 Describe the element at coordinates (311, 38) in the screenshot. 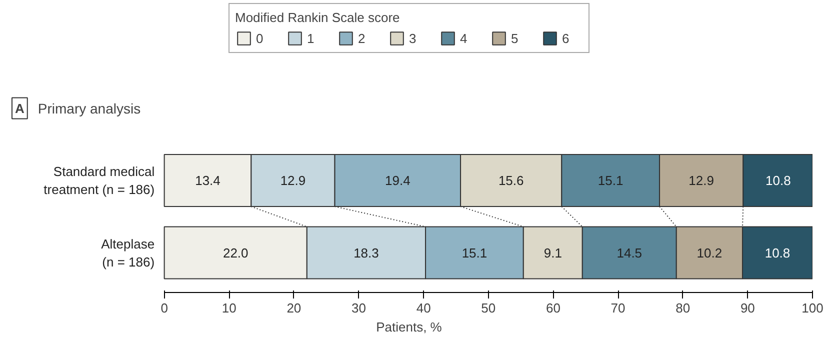

I see `legend-label: 1` at that location.